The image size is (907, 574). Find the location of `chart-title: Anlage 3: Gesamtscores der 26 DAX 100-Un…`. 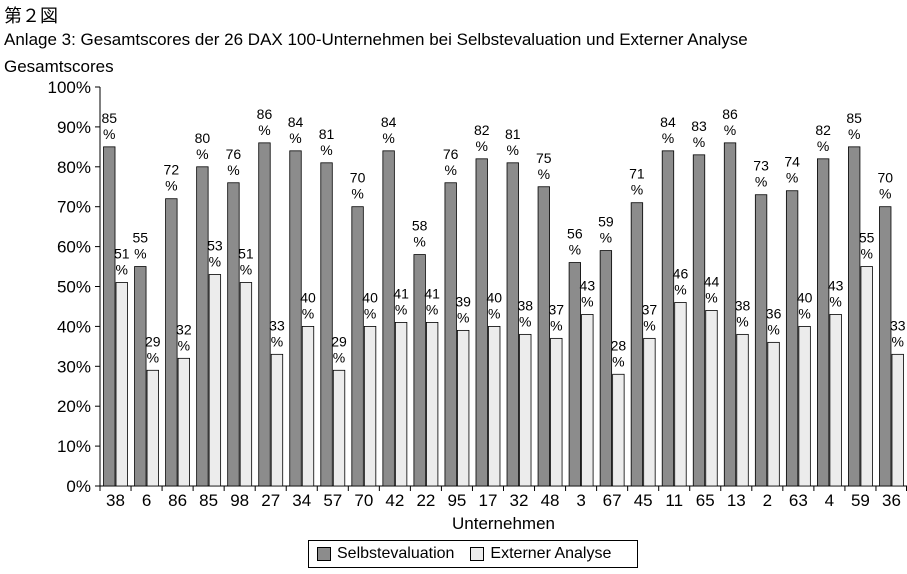

chart-title: Anlage 3: Gesamtscores der 26 DAX 100-Un… is located at coordinates (376, 39).